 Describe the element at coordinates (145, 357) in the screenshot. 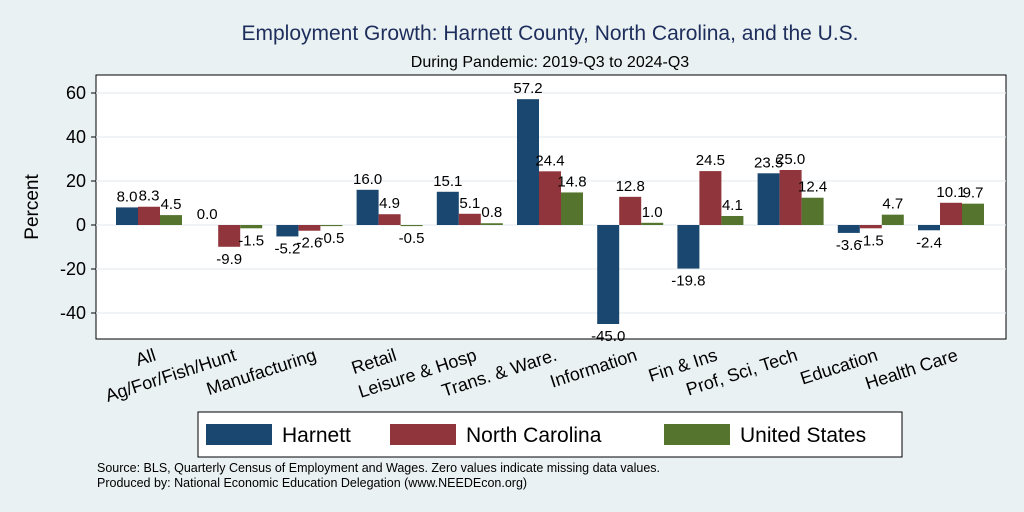

I see `x-category-label: All` at that location.